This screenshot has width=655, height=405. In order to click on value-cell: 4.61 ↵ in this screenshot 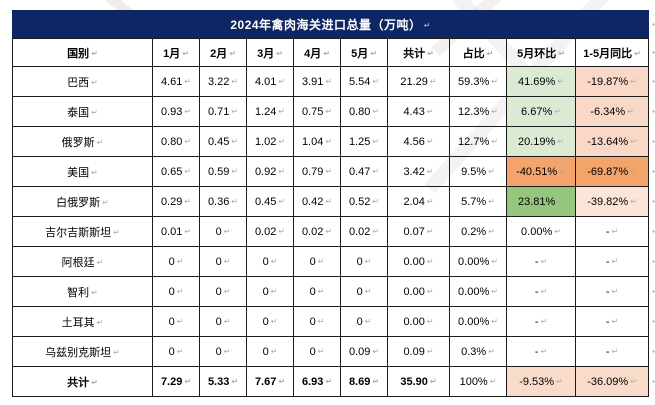, I will do `click(176, 81)`.